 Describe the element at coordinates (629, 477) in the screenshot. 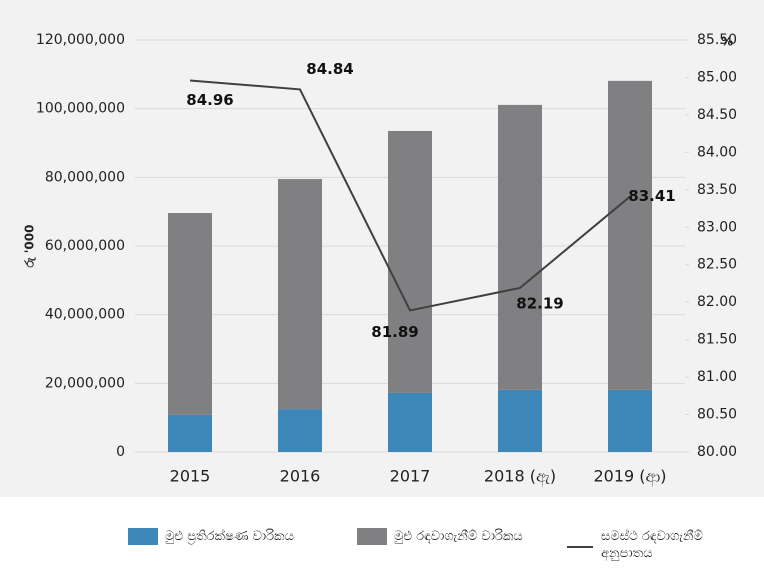

I see `x-tick-label: 2019 (ආ)` at that location.